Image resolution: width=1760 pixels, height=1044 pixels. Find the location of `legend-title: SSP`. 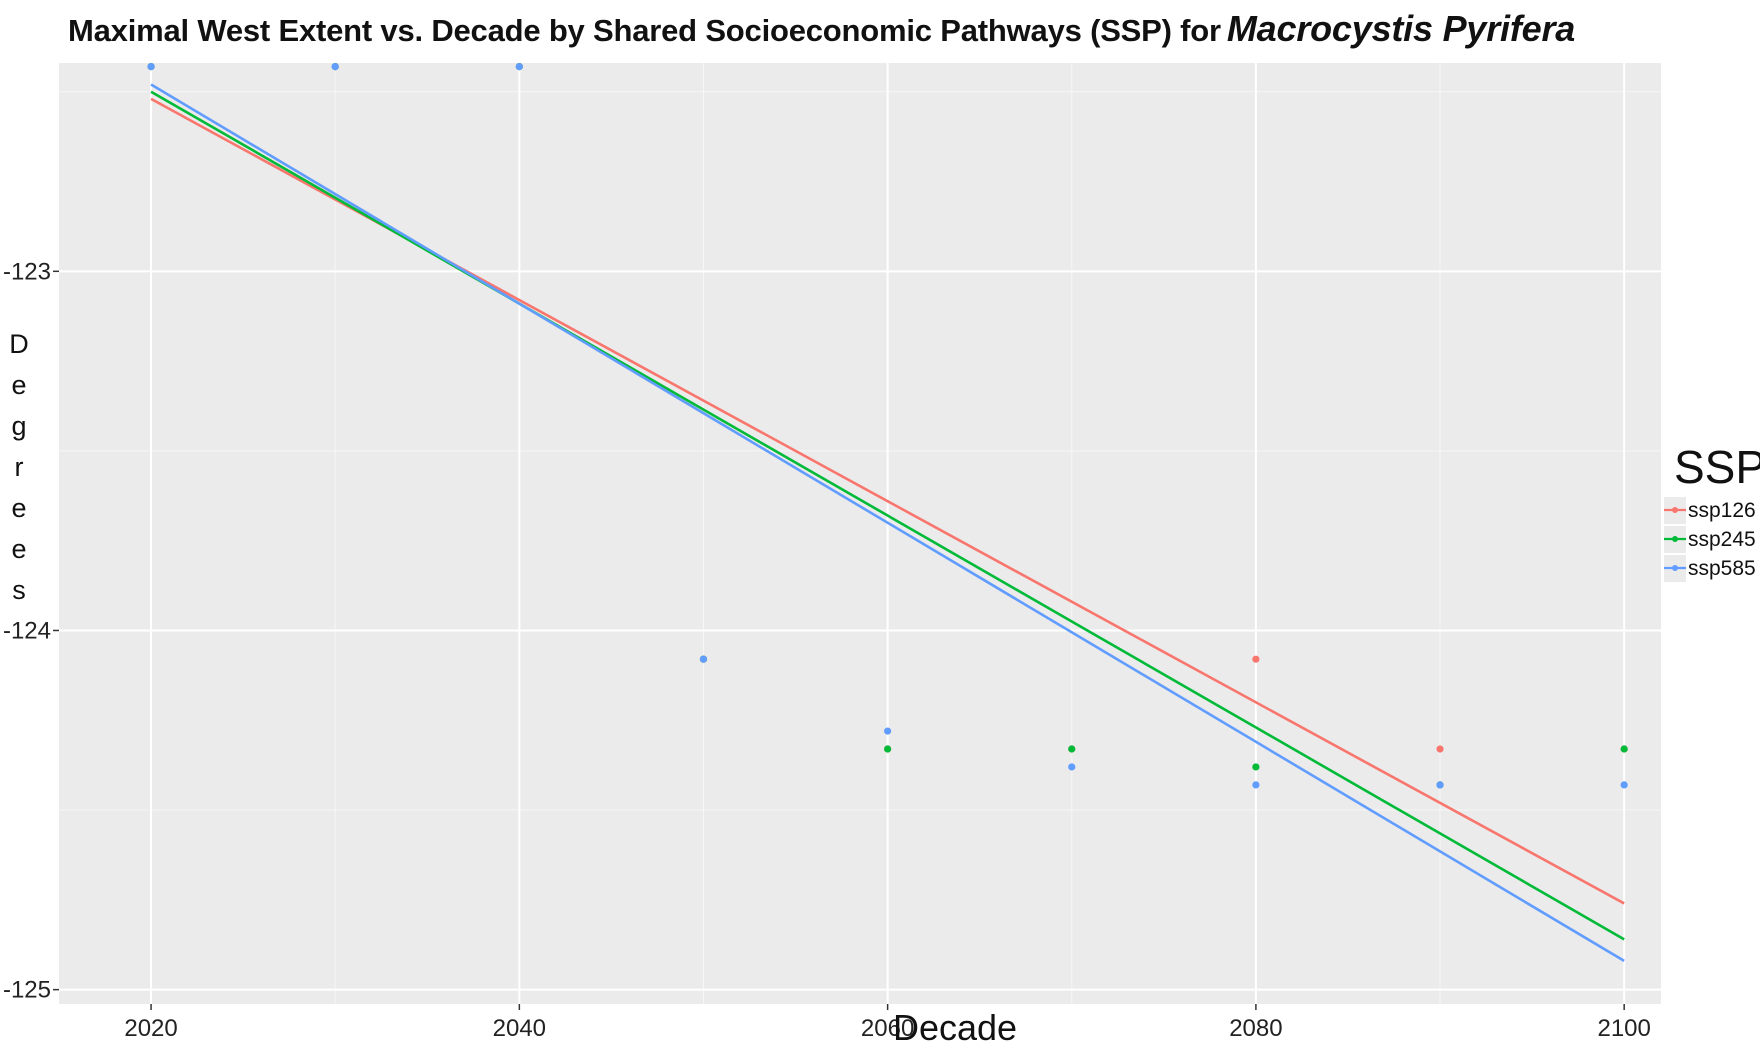

legend-title: SSP is located at coordinates (1717, 467).